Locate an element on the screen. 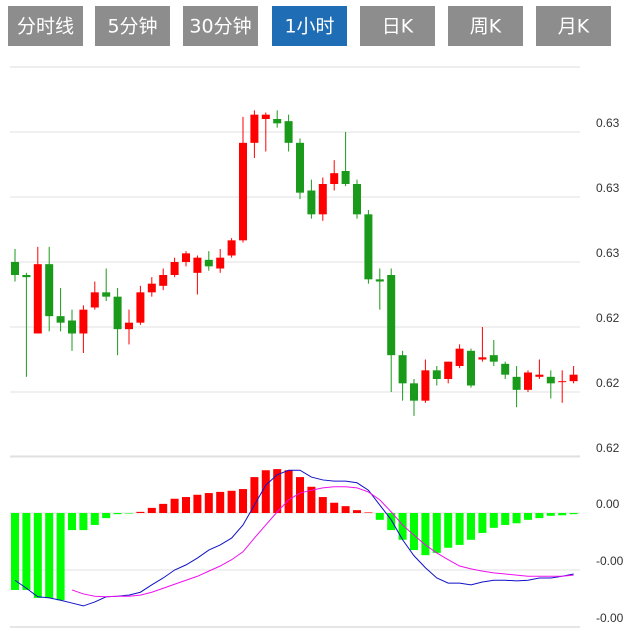  period-button: 30分钟 is located at coordinates (220, 26).